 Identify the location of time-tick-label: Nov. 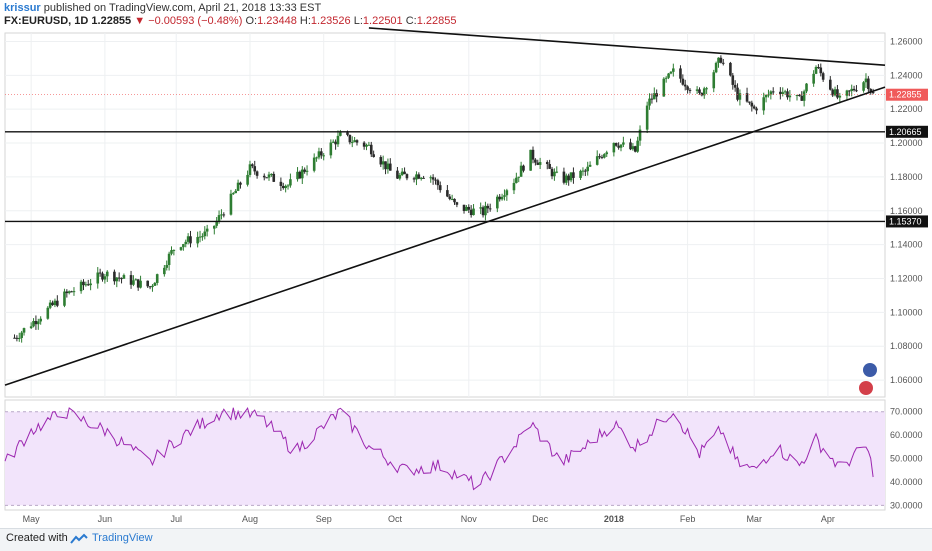
(469, 519).